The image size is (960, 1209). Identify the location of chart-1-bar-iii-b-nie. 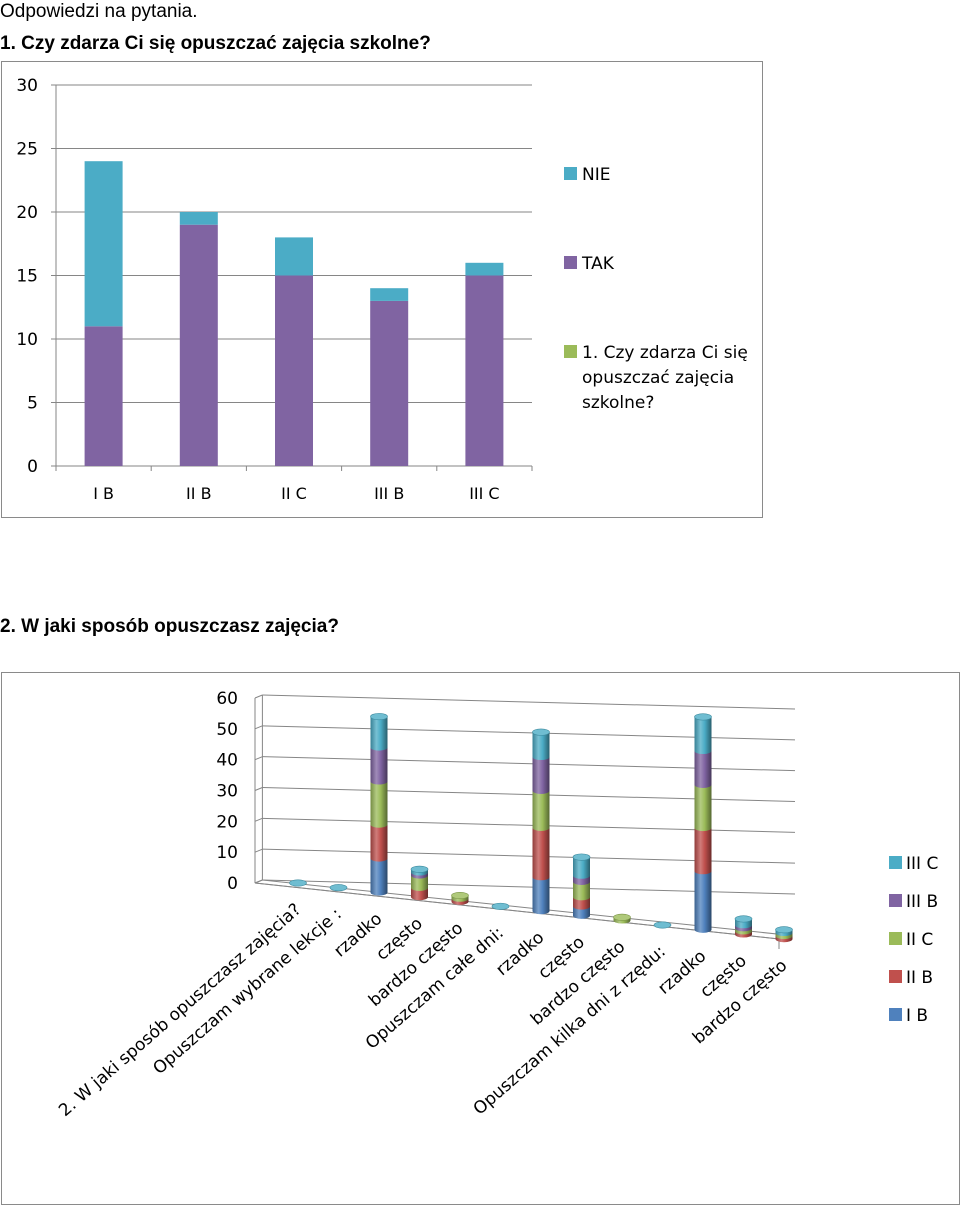
(389, 294).